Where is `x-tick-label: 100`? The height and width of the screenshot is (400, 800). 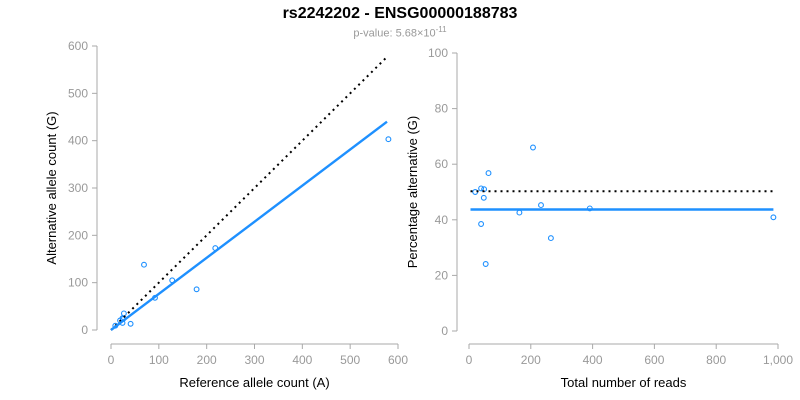
x-tick-label: 100 is located at coordinates (159, 360).